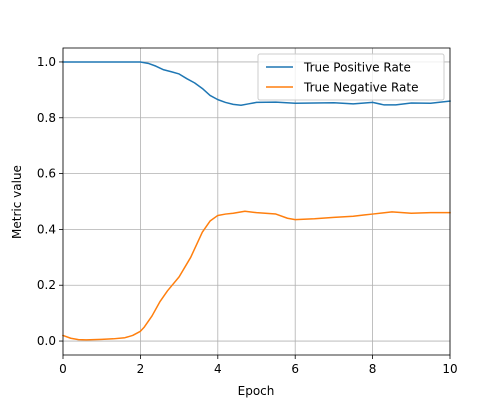 This screenshot has height=404, width=500. Describe the element at coordinates (449, 369) in the screenshot. I see `x-tick-label: 10` at that location.